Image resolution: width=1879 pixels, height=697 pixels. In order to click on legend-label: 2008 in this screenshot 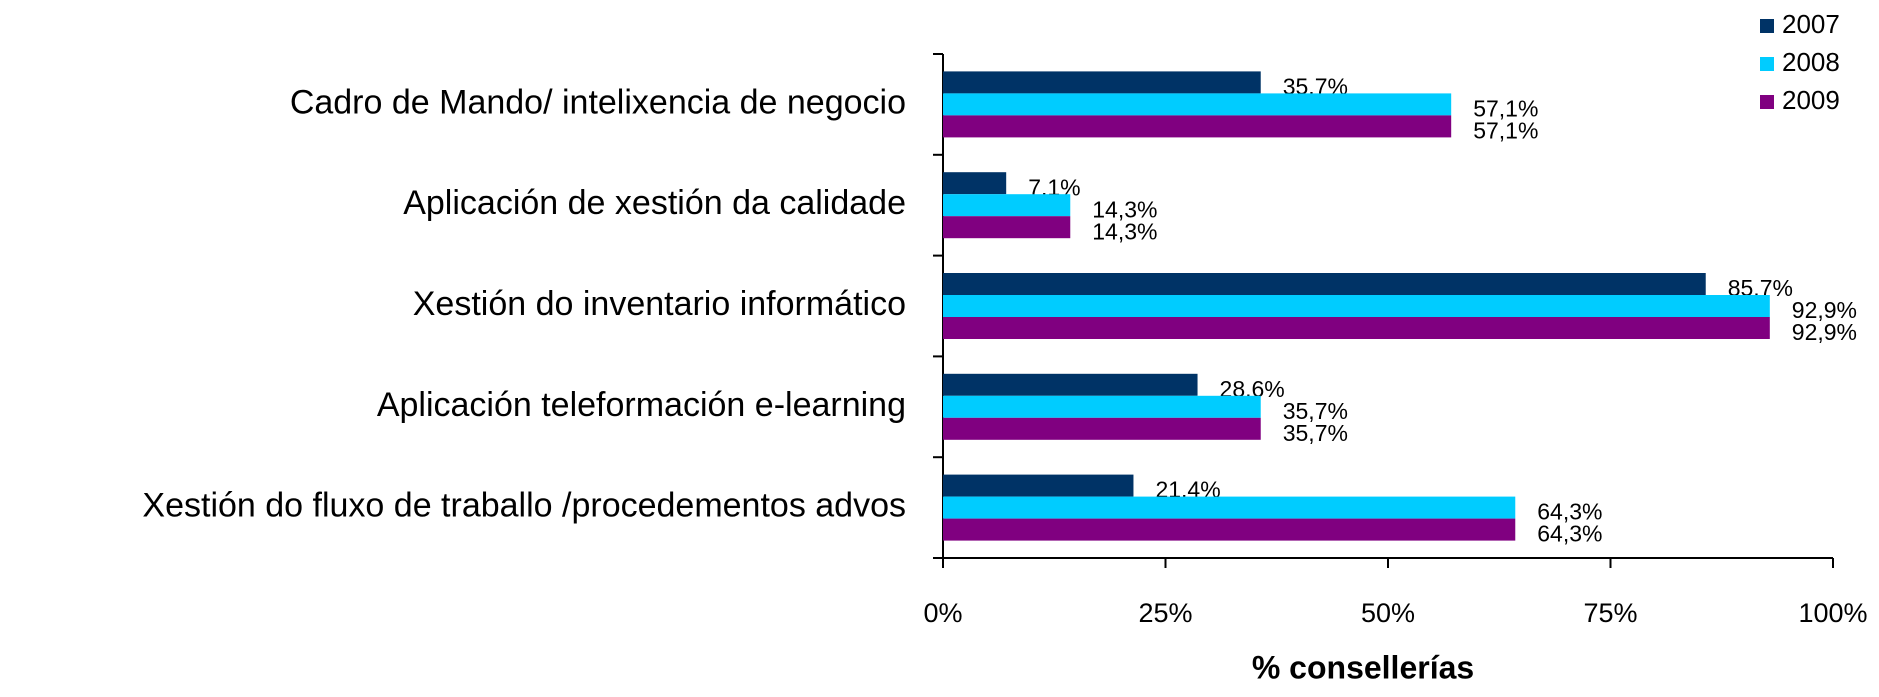, I will do `click(1811, 62)`.